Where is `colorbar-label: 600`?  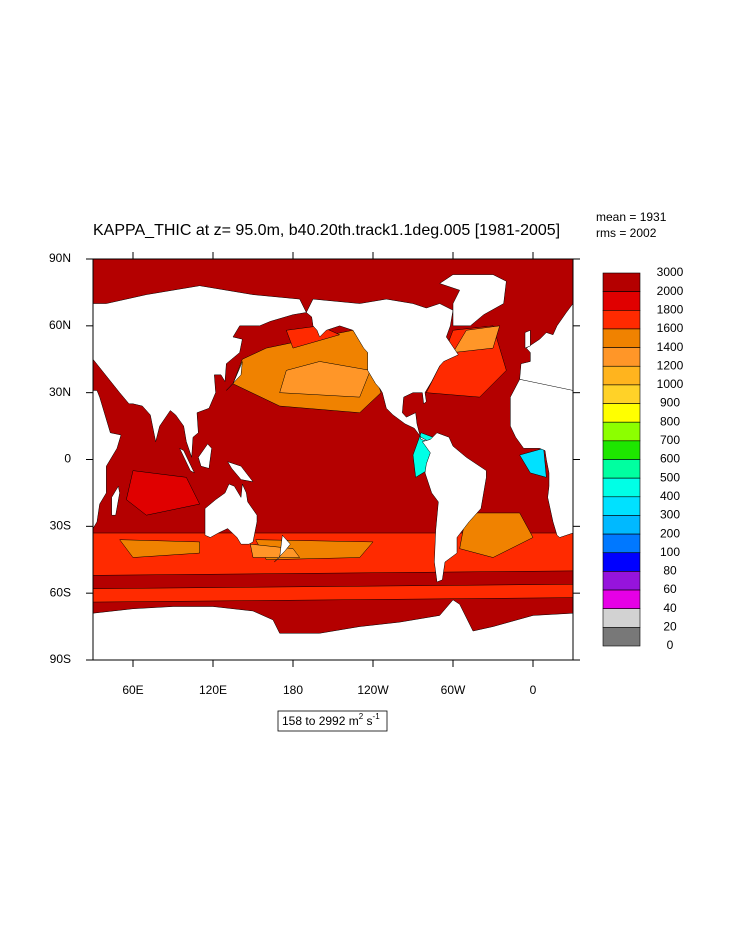
colorbar-label: 600 is located at coordinates (670, 459).